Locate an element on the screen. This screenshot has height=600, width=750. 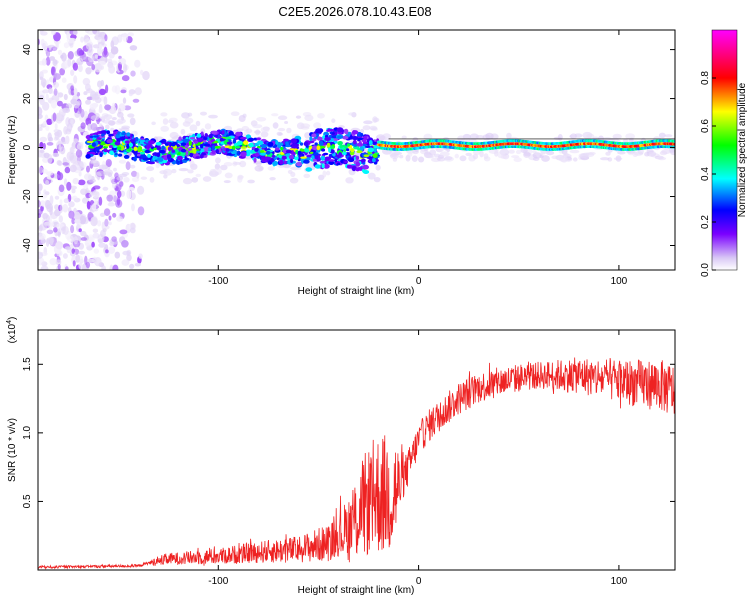
colorbar-ticks: 0.0 0.2 0.4 0.6 0.8 is located at coordinates (708, 174).